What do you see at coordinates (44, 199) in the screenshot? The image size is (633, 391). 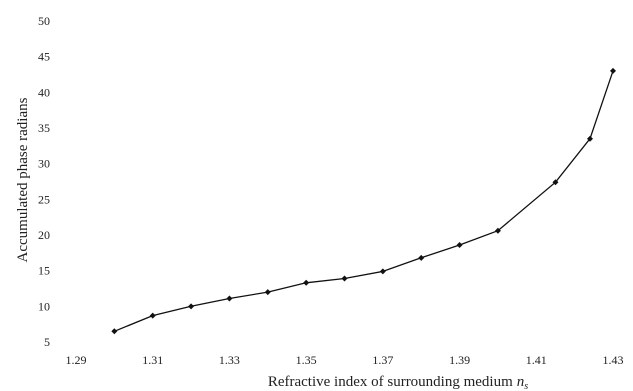 I see `y-tick-label: 25` at bounding box center [44, 199].